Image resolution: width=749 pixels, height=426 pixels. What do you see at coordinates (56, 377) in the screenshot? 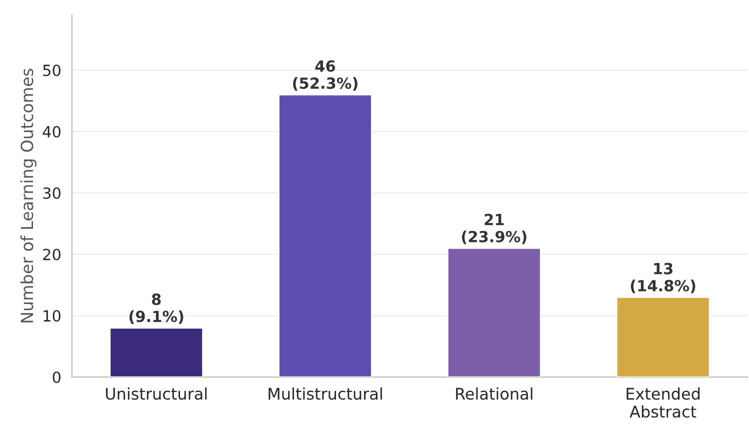
I see `y-tick-label: 0` at bounding box center [56, 377].